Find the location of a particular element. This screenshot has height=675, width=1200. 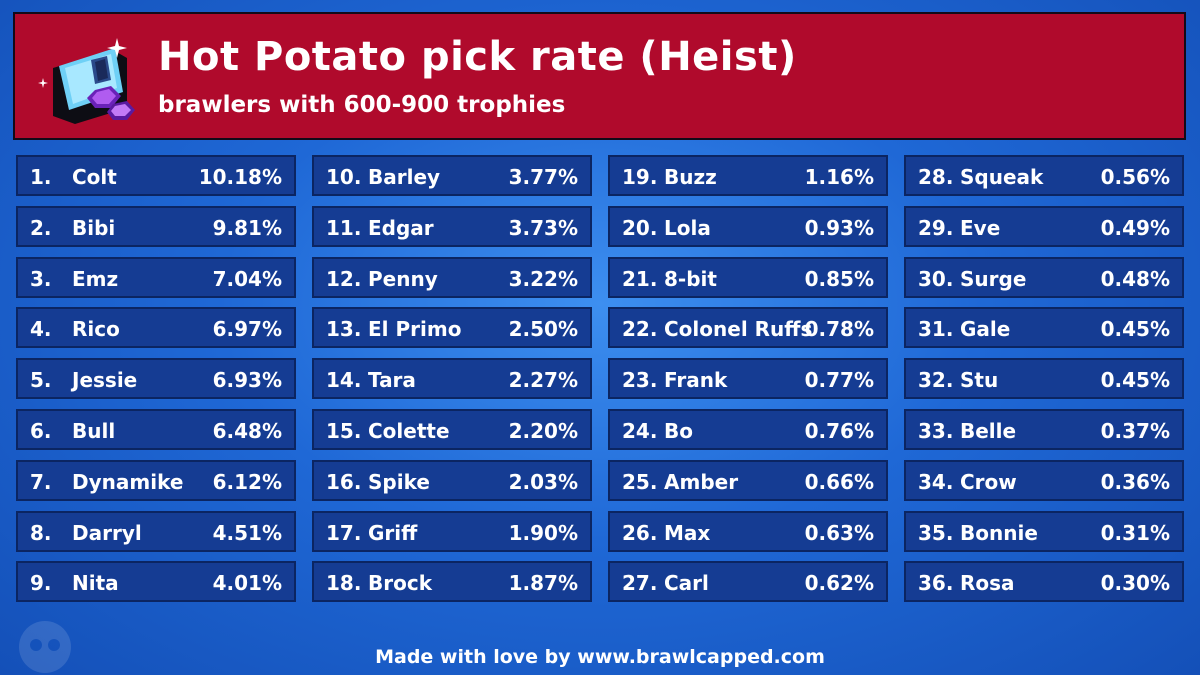

pick-rate: 0.76% is located at coordinates (839, 431).